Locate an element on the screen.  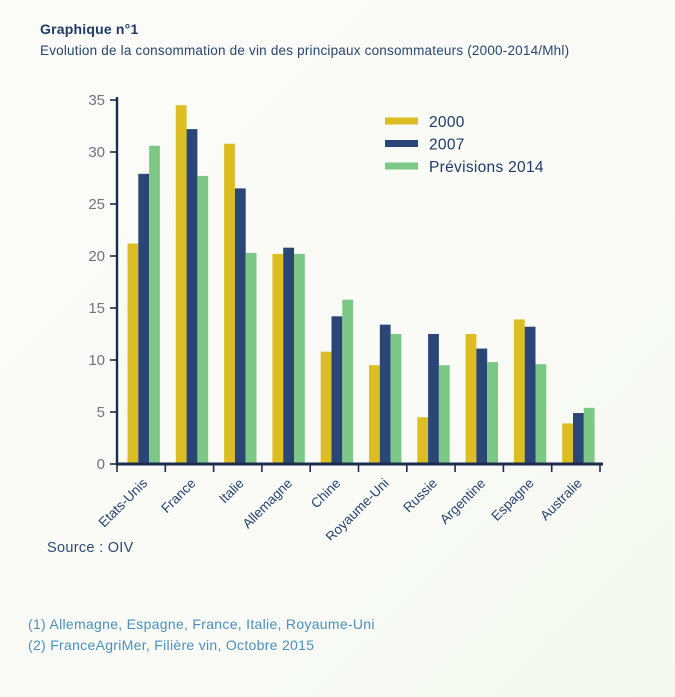
bar-2007-royaume-uni is located at coordinates (385, 394).